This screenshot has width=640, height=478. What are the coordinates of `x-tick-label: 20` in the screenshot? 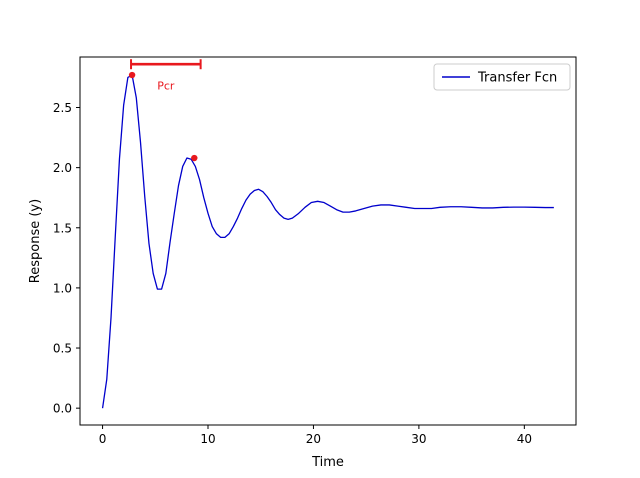 It's located at (313, 439).